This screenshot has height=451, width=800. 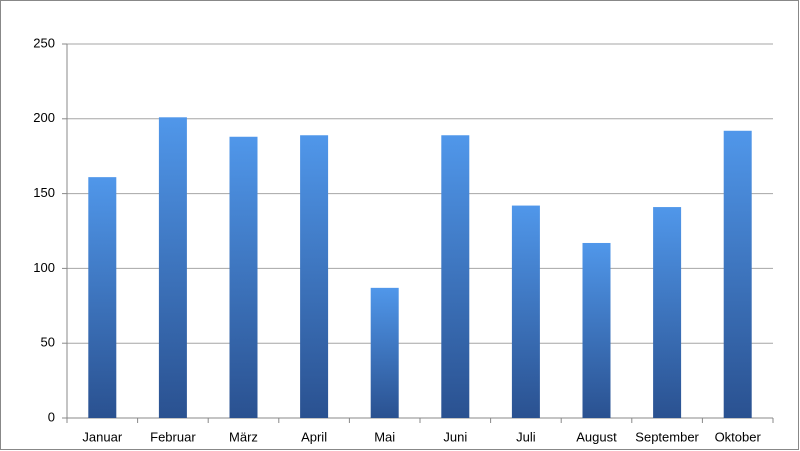 I want to click on x-tick-label: August, so click(x=596, y=436).